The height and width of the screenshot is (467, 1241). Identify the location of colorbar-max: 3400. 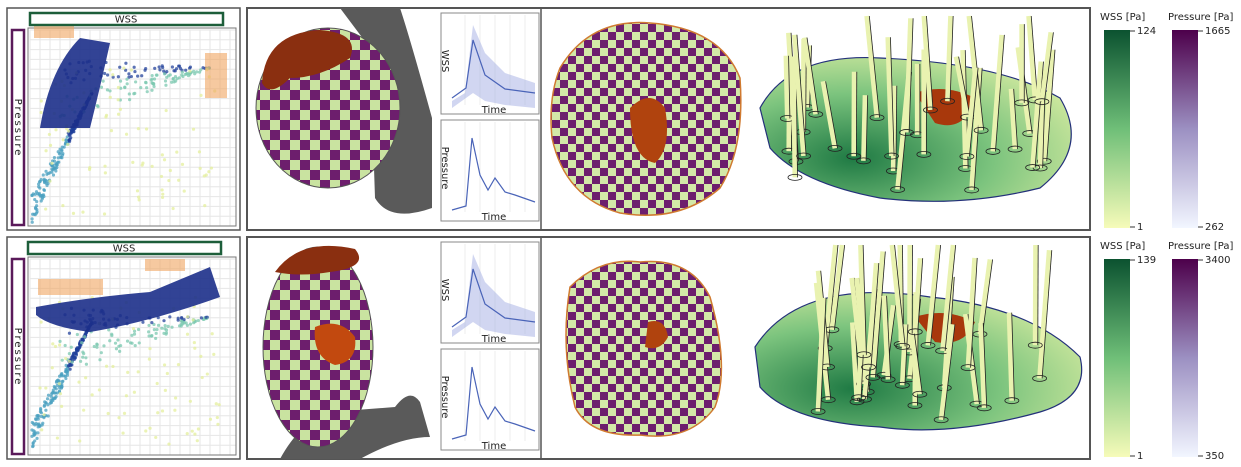
(1217, 260).